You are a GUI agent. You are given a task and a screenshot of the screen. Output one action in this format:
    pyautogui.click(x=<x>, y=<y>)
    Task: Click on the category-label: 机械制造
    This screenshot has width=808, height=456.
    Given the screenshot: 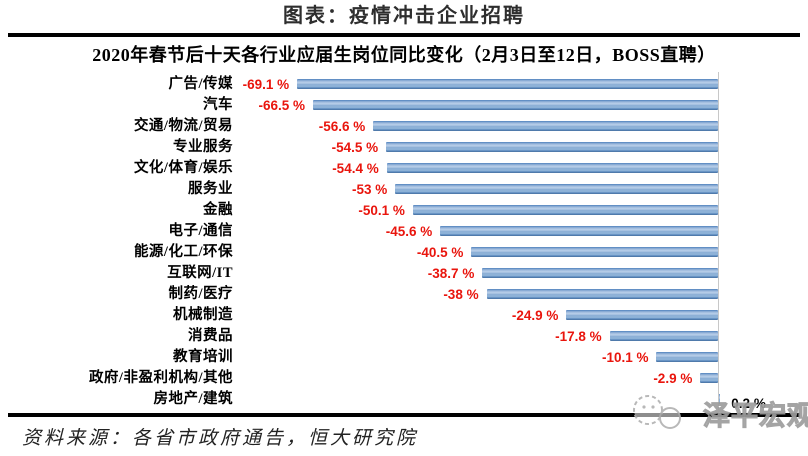 What is the action you would take?
    pyautogui.click(x=203, y=314)
    